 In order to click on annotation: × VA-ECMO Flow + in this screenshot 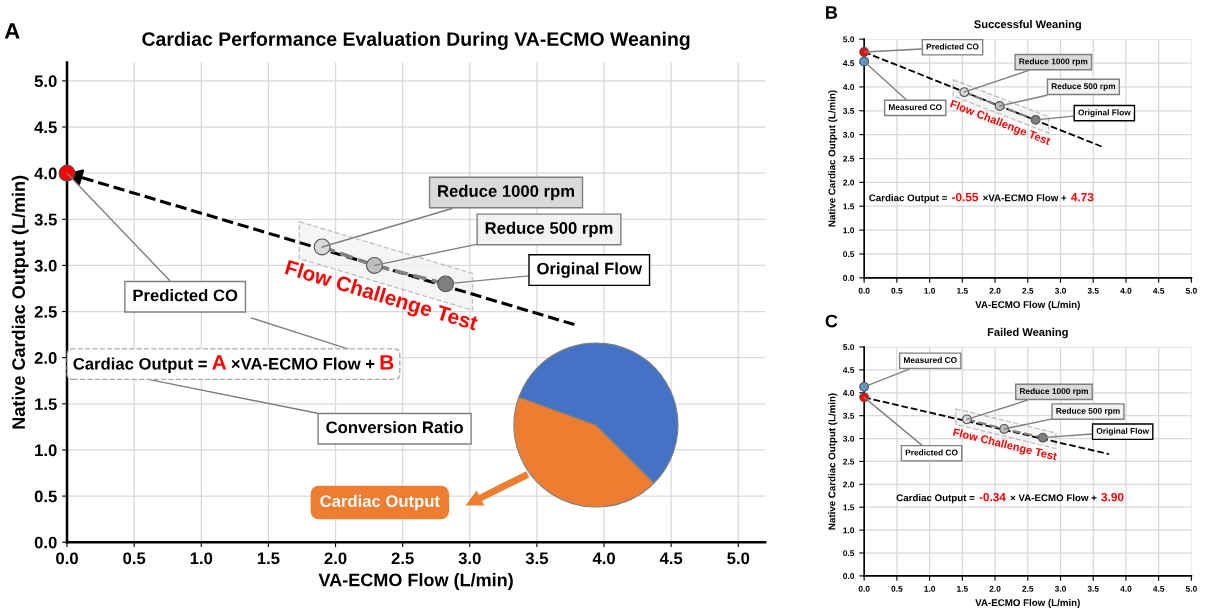, I will do `click(1053, 498)`.